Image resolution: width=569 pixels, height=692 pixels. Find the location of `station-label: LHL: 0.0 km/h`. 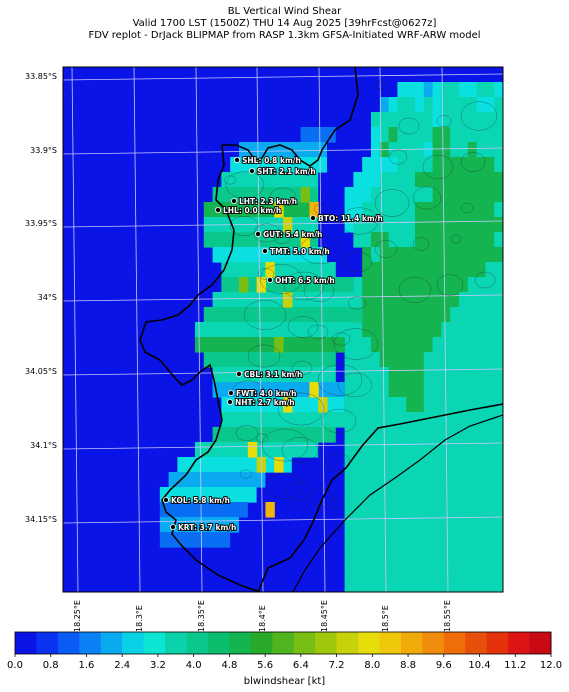

station-label: LHL: 0.0 km/h is located at coordinates (252, 210).